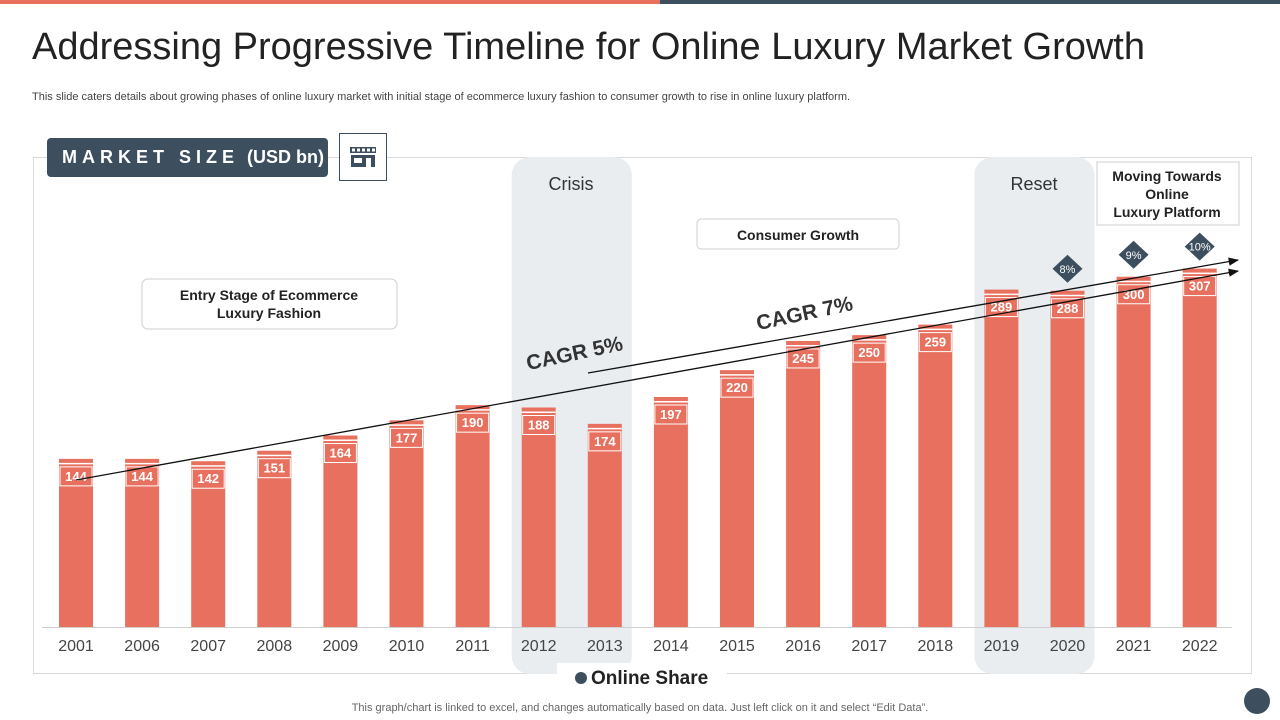 This screenshot has height=720, width=1280. I want to click on bar-value-label-2006: 144, so click(142, 476).